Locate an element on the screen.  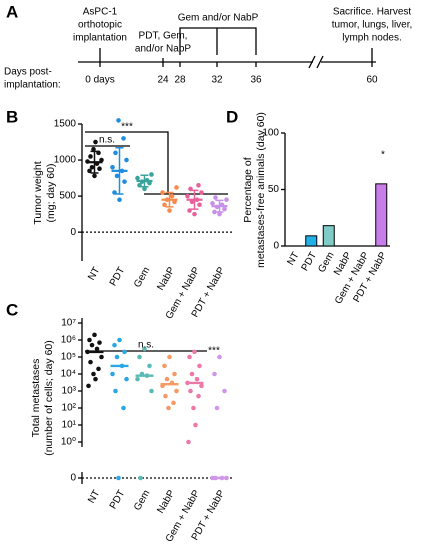
event-text: lymph nodes. is located at coordinates (371, 38).